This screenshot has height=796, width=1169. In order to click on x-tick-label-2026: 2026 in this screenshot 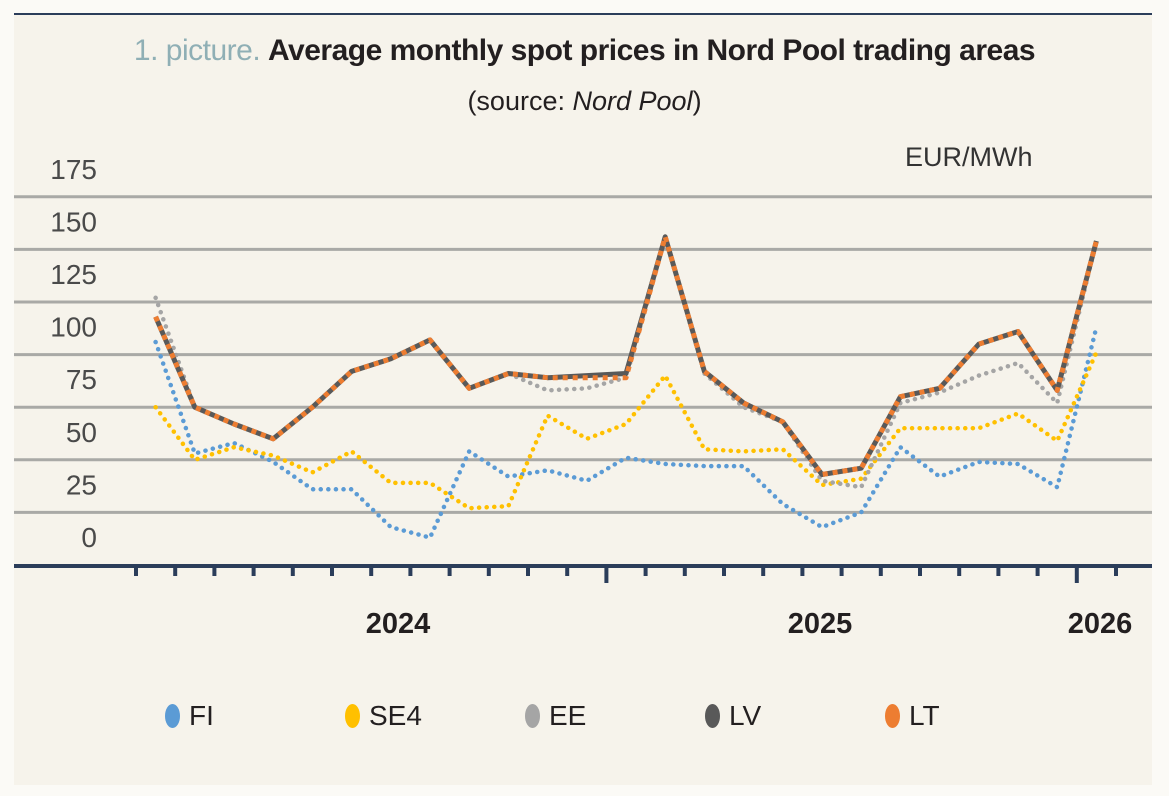, I will do `click(1100, 624)`.